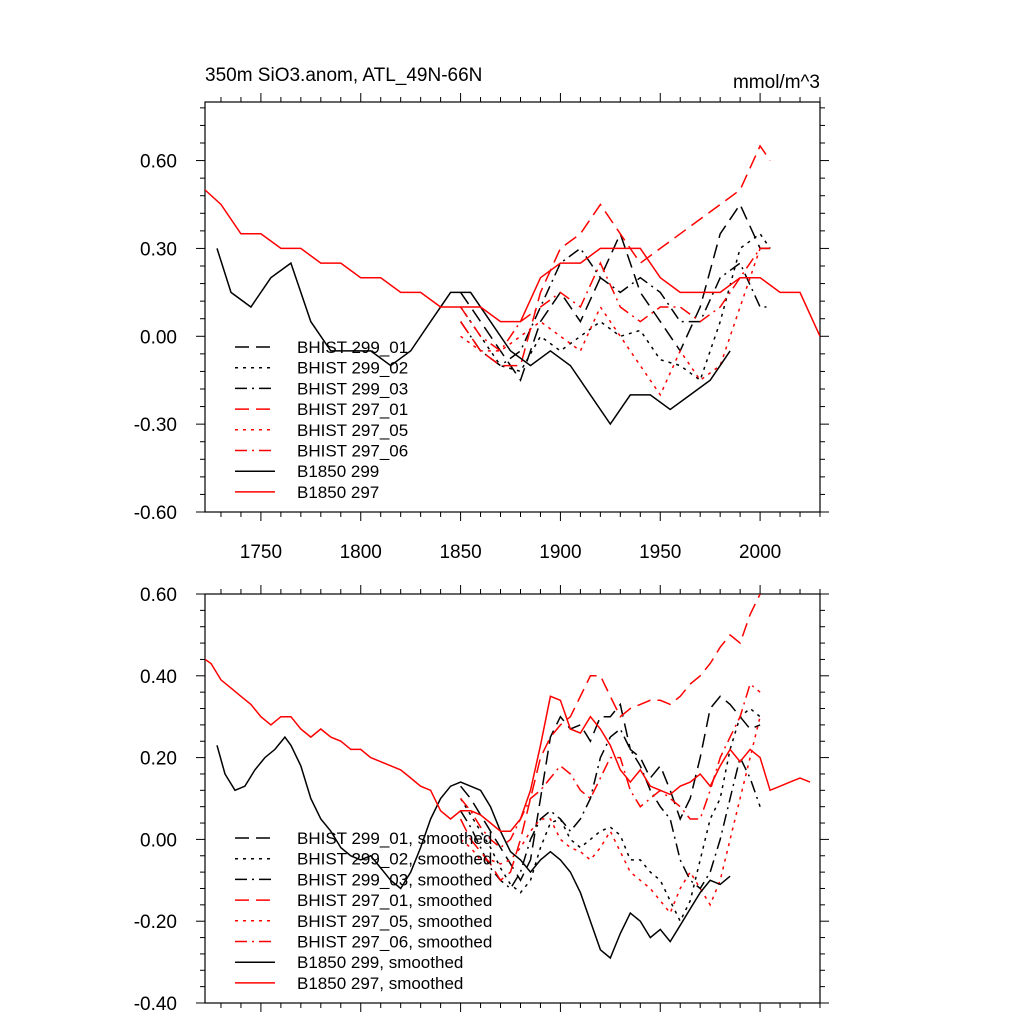 This screenshot has height=1024, width=1024. Describe the element at coordinates (380, 983) in the screenshot. I see `legend-label: B1850 297, smoothed` at that location.